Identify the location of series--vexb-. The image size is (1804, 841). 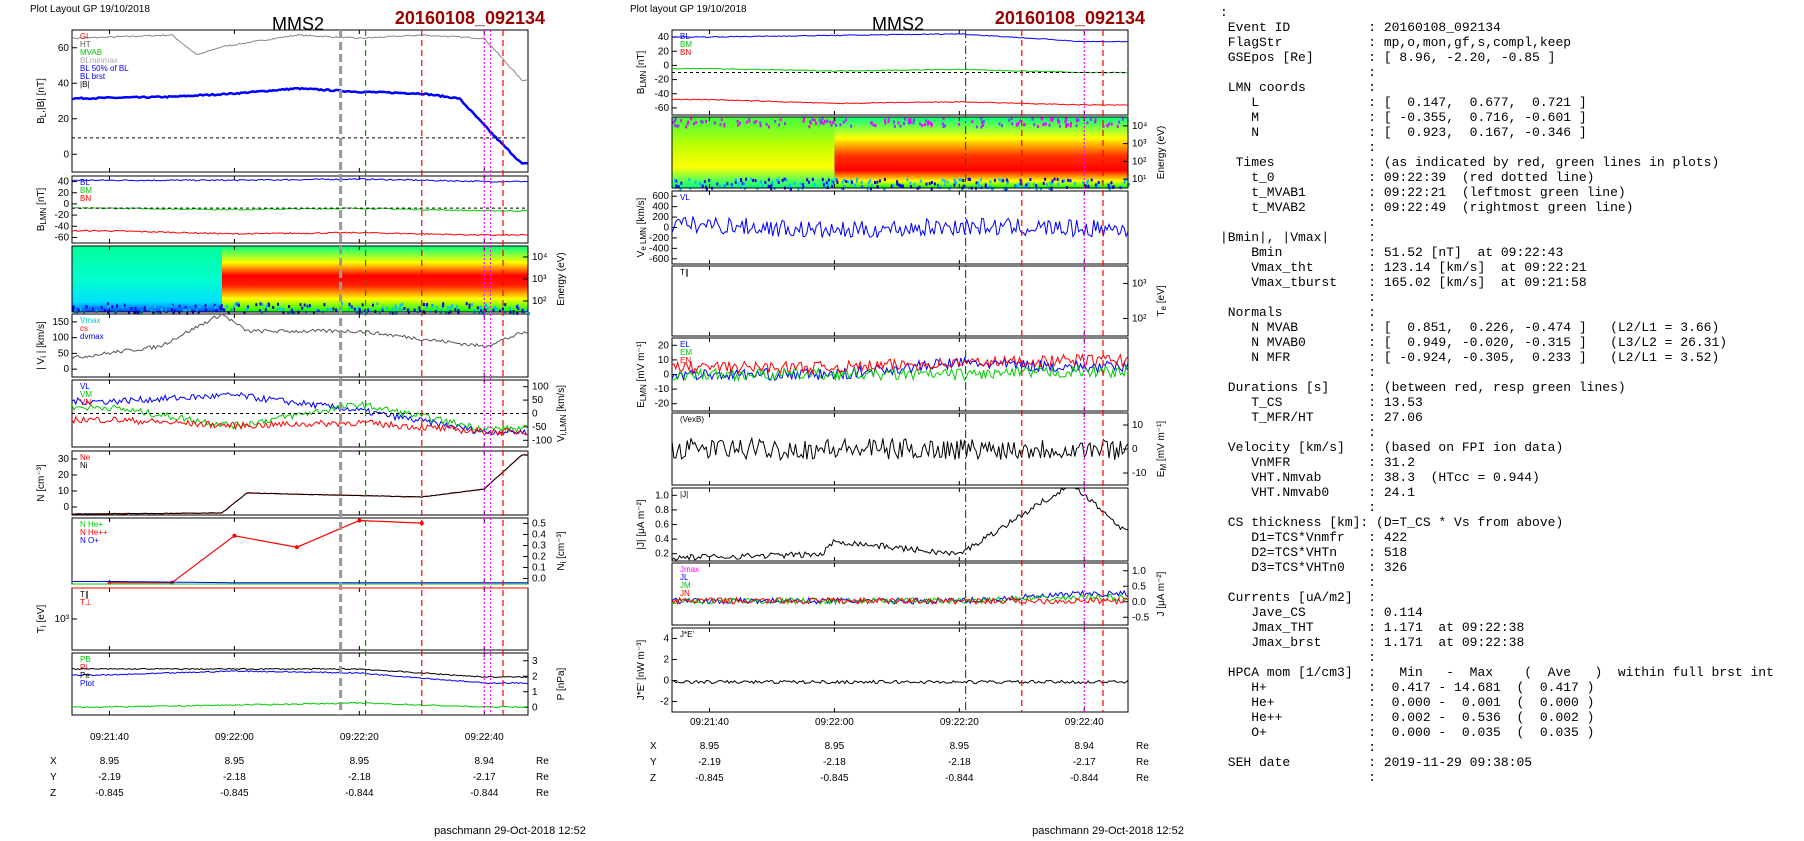
(900, 449).